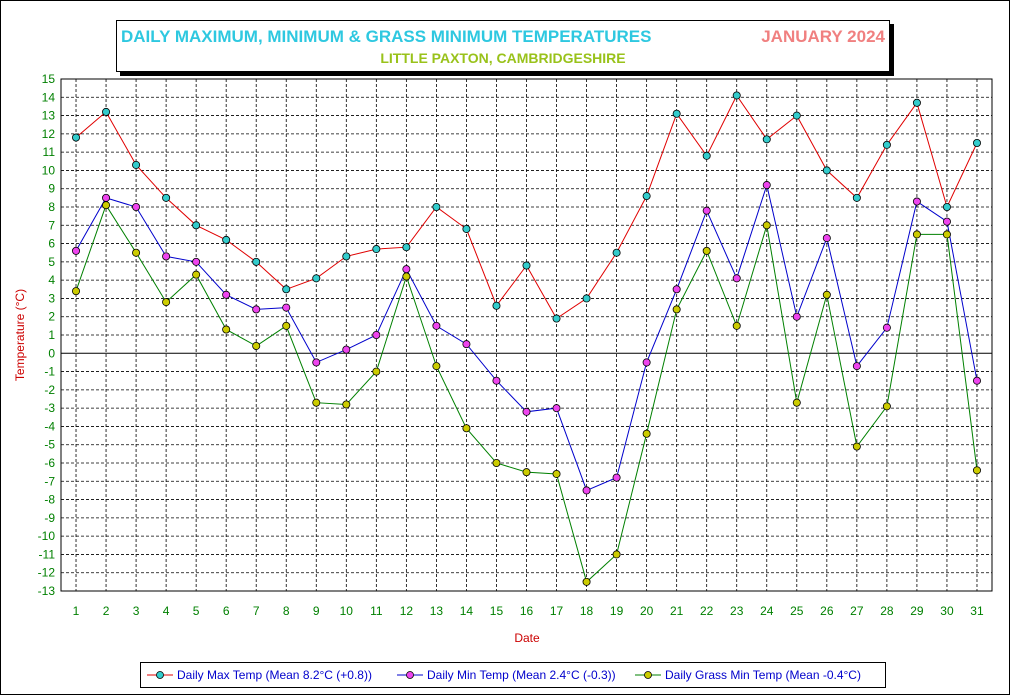  I want to click on chart-period: JANUARY 2024, so click(823, 36).